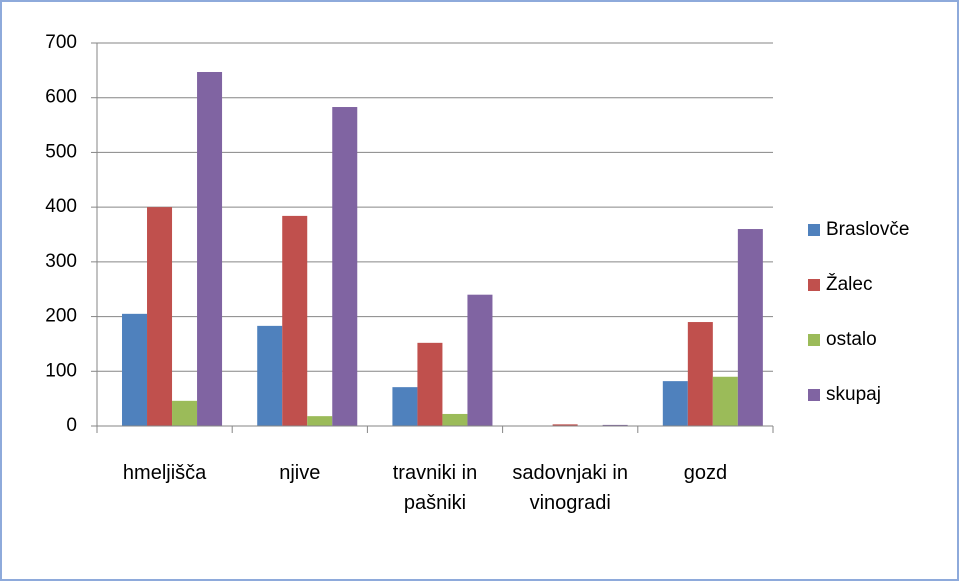 The width and height of the screenshot is (959, 581). What do you see at coordinates (61, 206) in the screenshot?
I see `y-tick-label: 400` at bounding box center [61, 206].